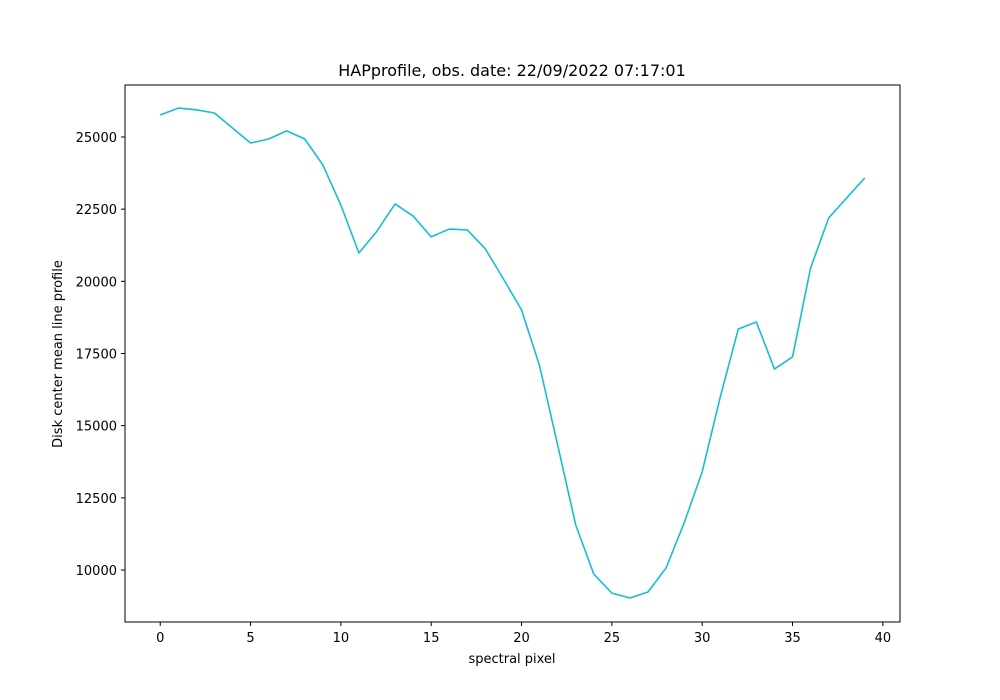 The width and height of the screenshot is (1000, 700). What do you see at coordinates (702, 638) in the screenshot?
I see `x-tick-label: 30` at bounding box center [702, 638].